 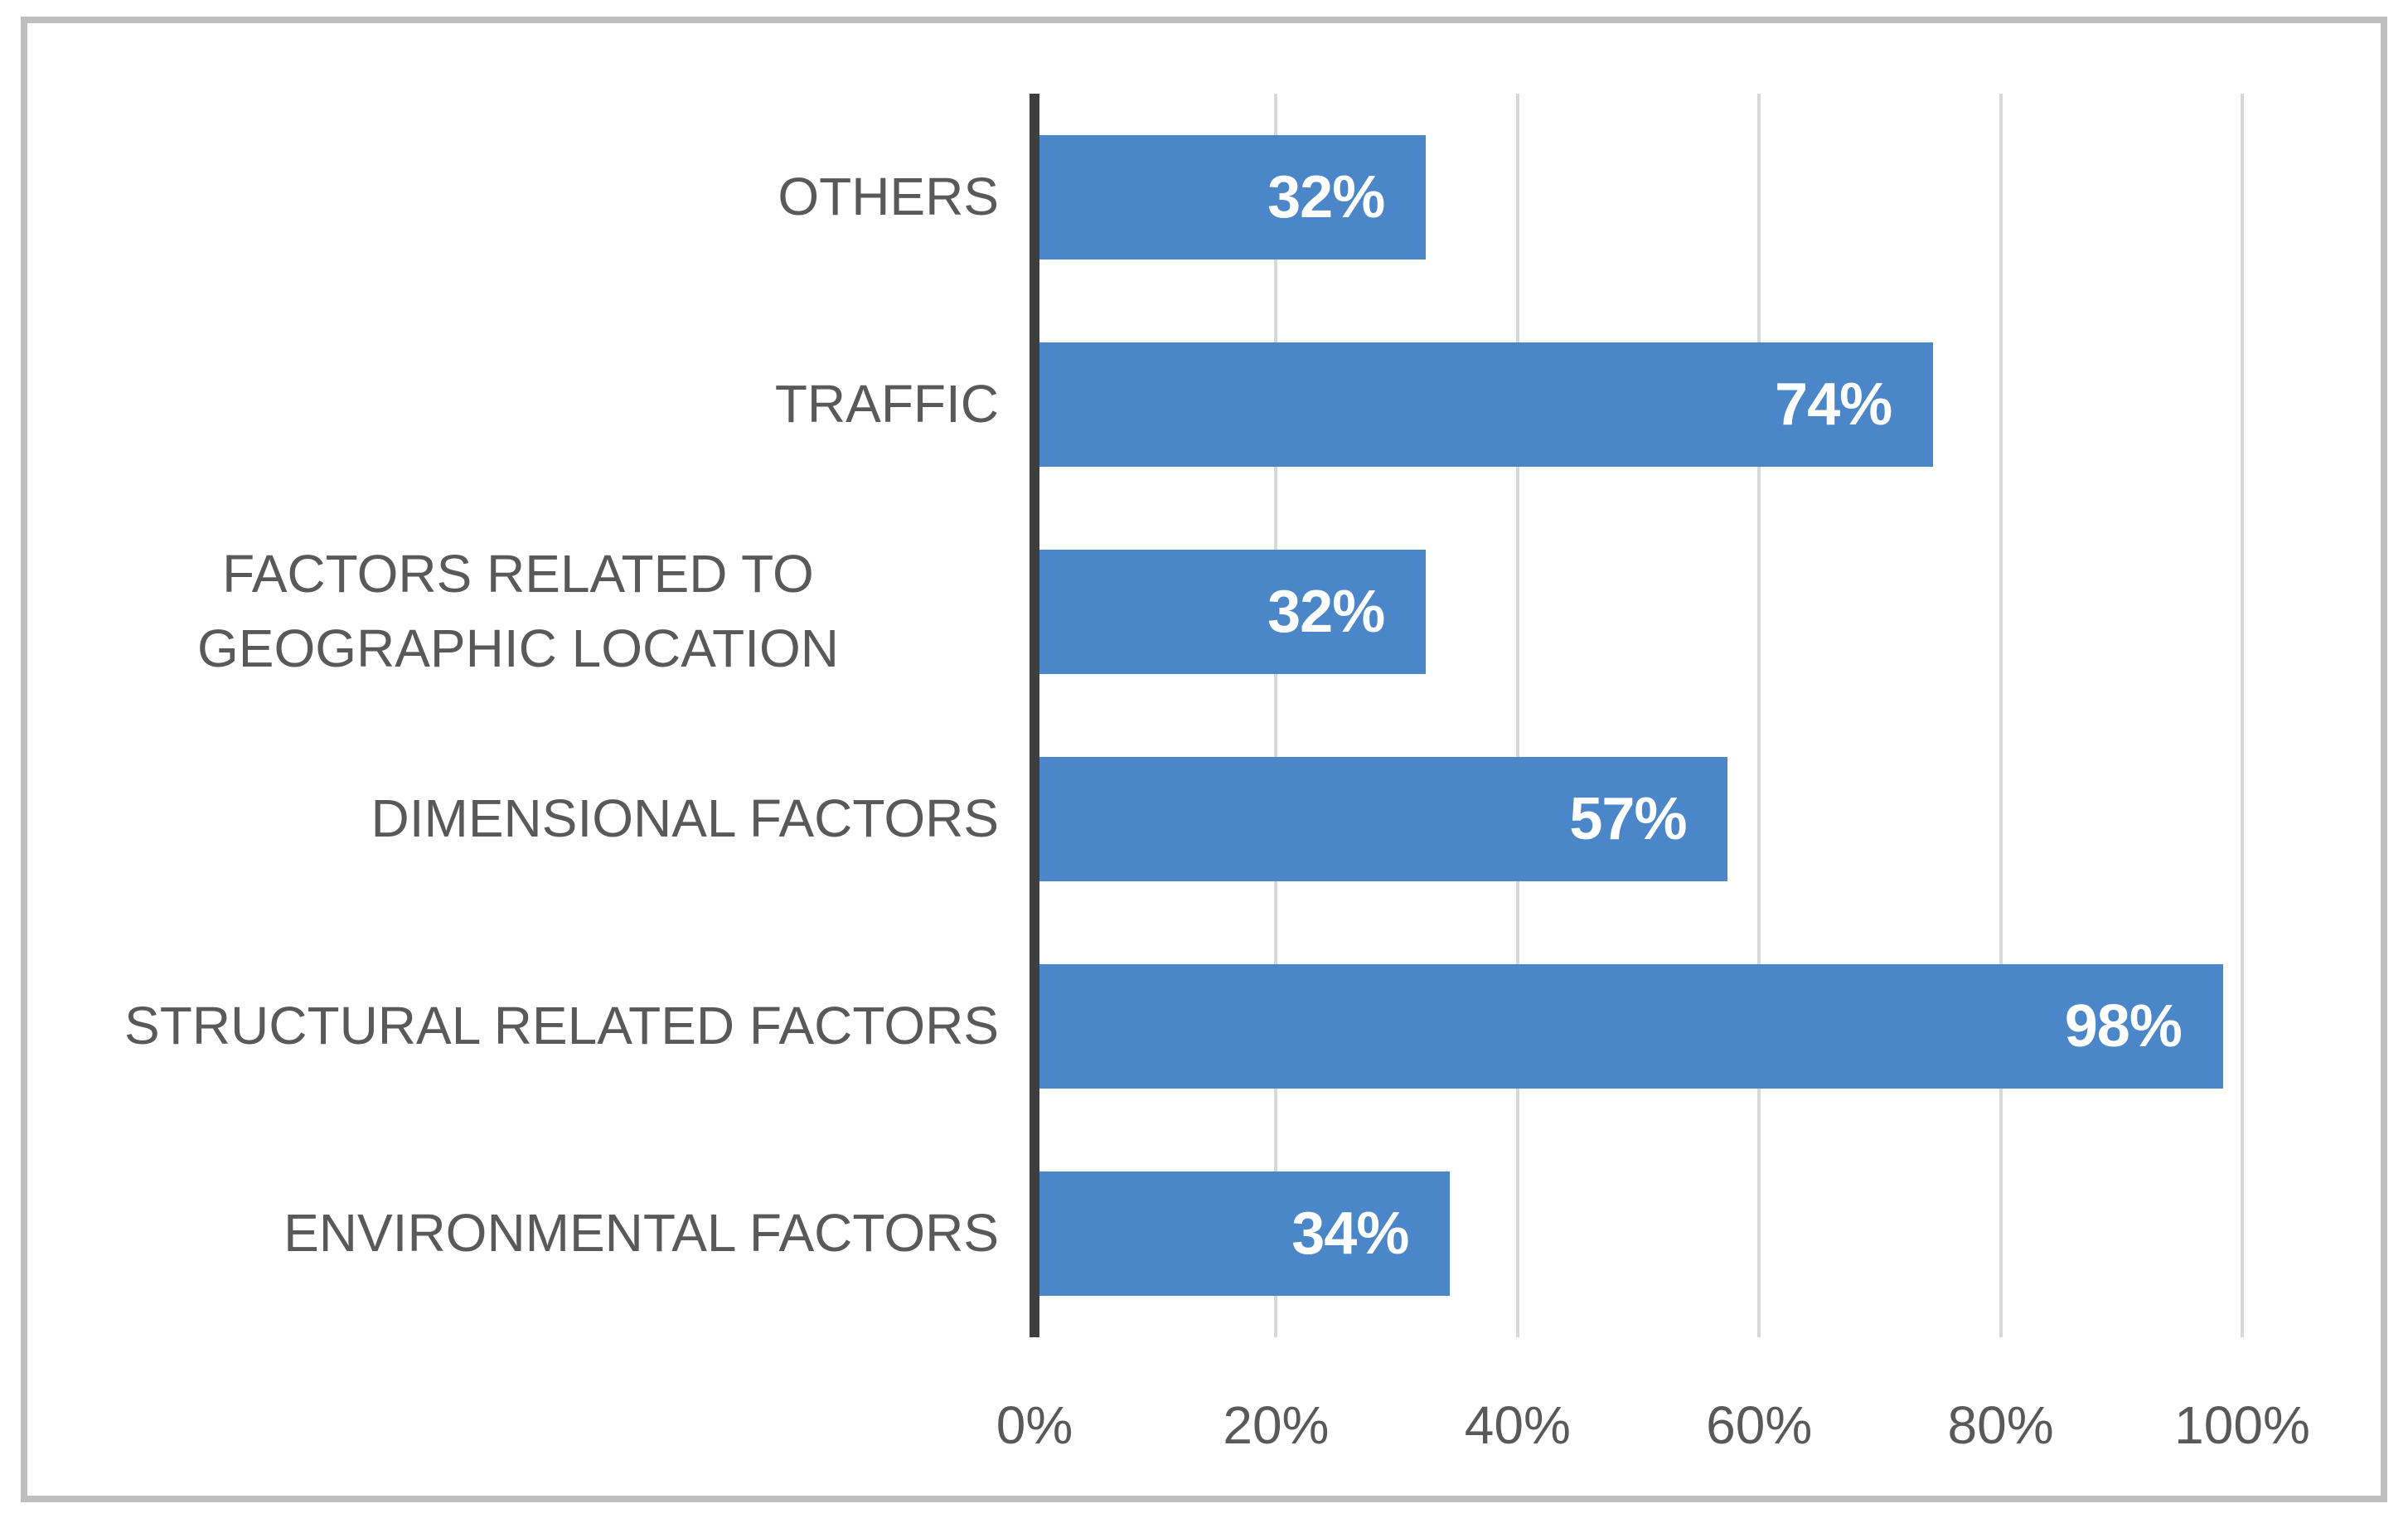 What do you see at coordinates (685, 818) in the screenshot?
I see `category-label: DIMENSIONAL FACTORS` at bounding box center [685, 818].